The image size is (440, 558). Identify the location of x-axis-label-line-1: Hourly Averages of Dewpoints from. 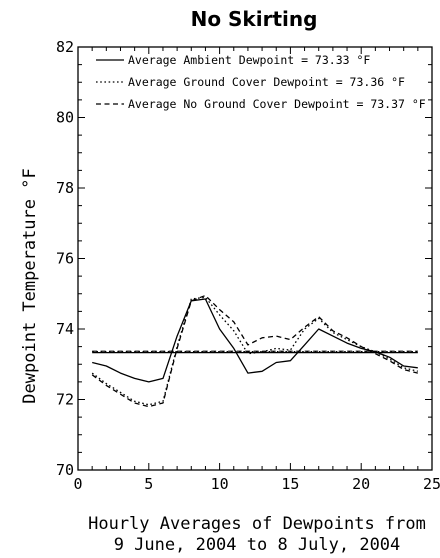
(257, 524).